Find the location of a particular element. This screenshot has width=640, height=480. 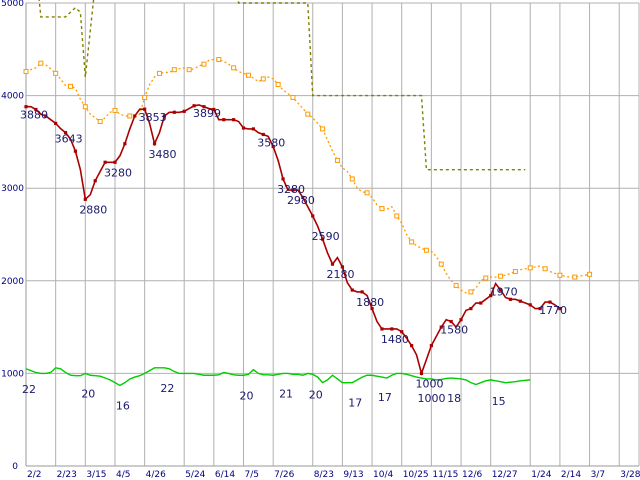

red-value-label: 3480 is located at coordinates (163, 154).